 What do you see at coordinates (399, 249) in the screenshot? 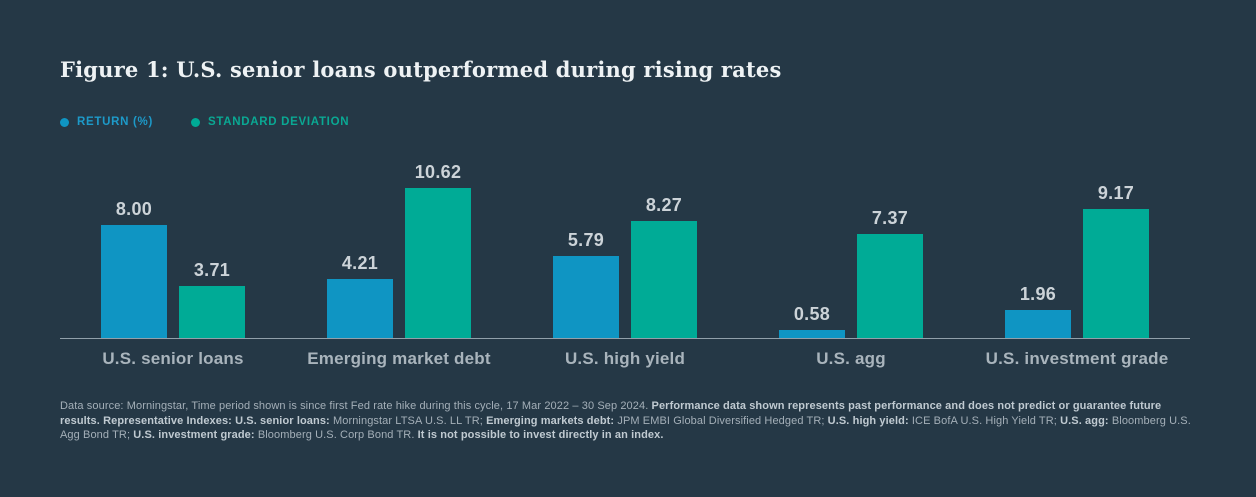
I see `bar-group: 4.21 10.62` at bounding box center [399, 249].